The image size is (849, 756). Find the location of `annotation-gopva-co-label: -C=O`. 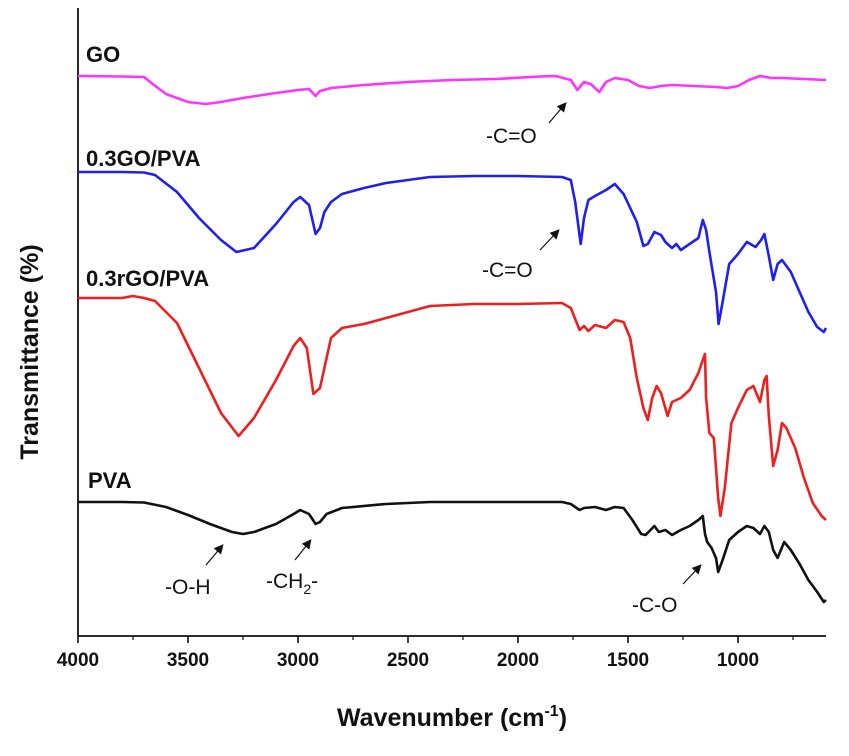

annotation-gopva-co-label: -C=O is located at coordinates (507, 270).